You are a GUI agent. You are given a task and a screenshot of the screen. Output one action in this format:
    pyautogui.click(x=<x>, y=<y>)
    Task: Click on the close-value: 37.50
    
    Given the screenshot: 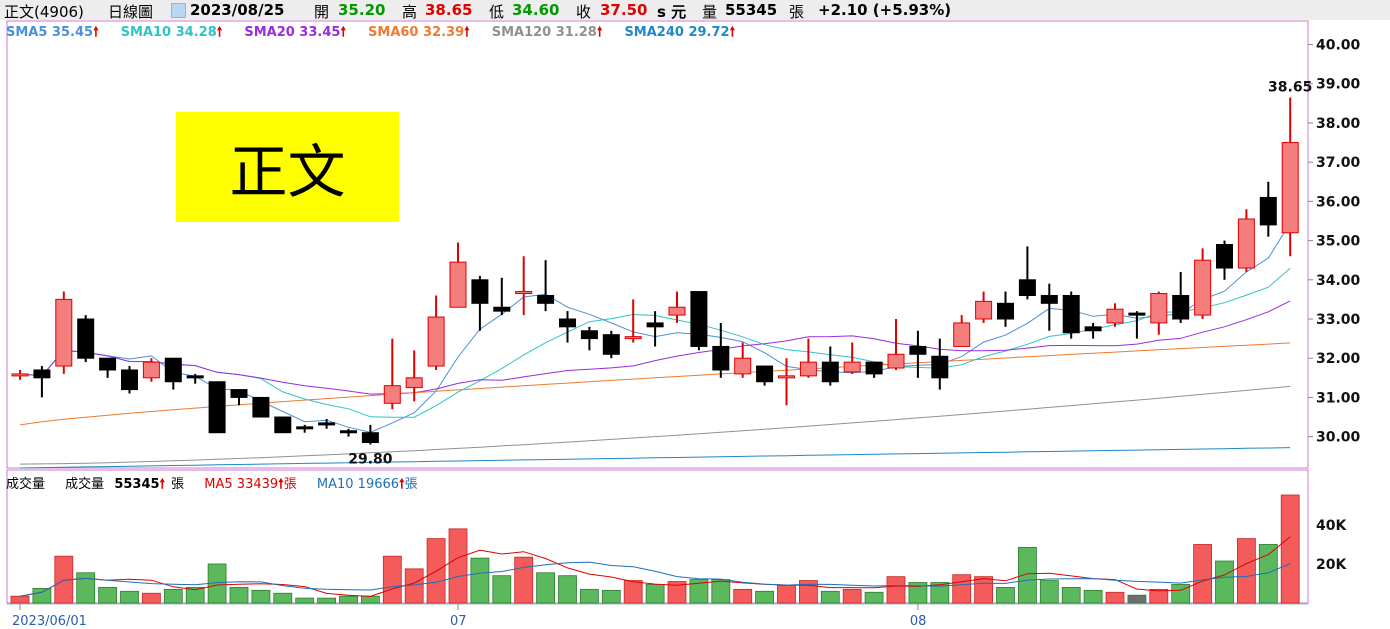 What is the action you would take?
    pyautogui.click(x=624, y=10)
    